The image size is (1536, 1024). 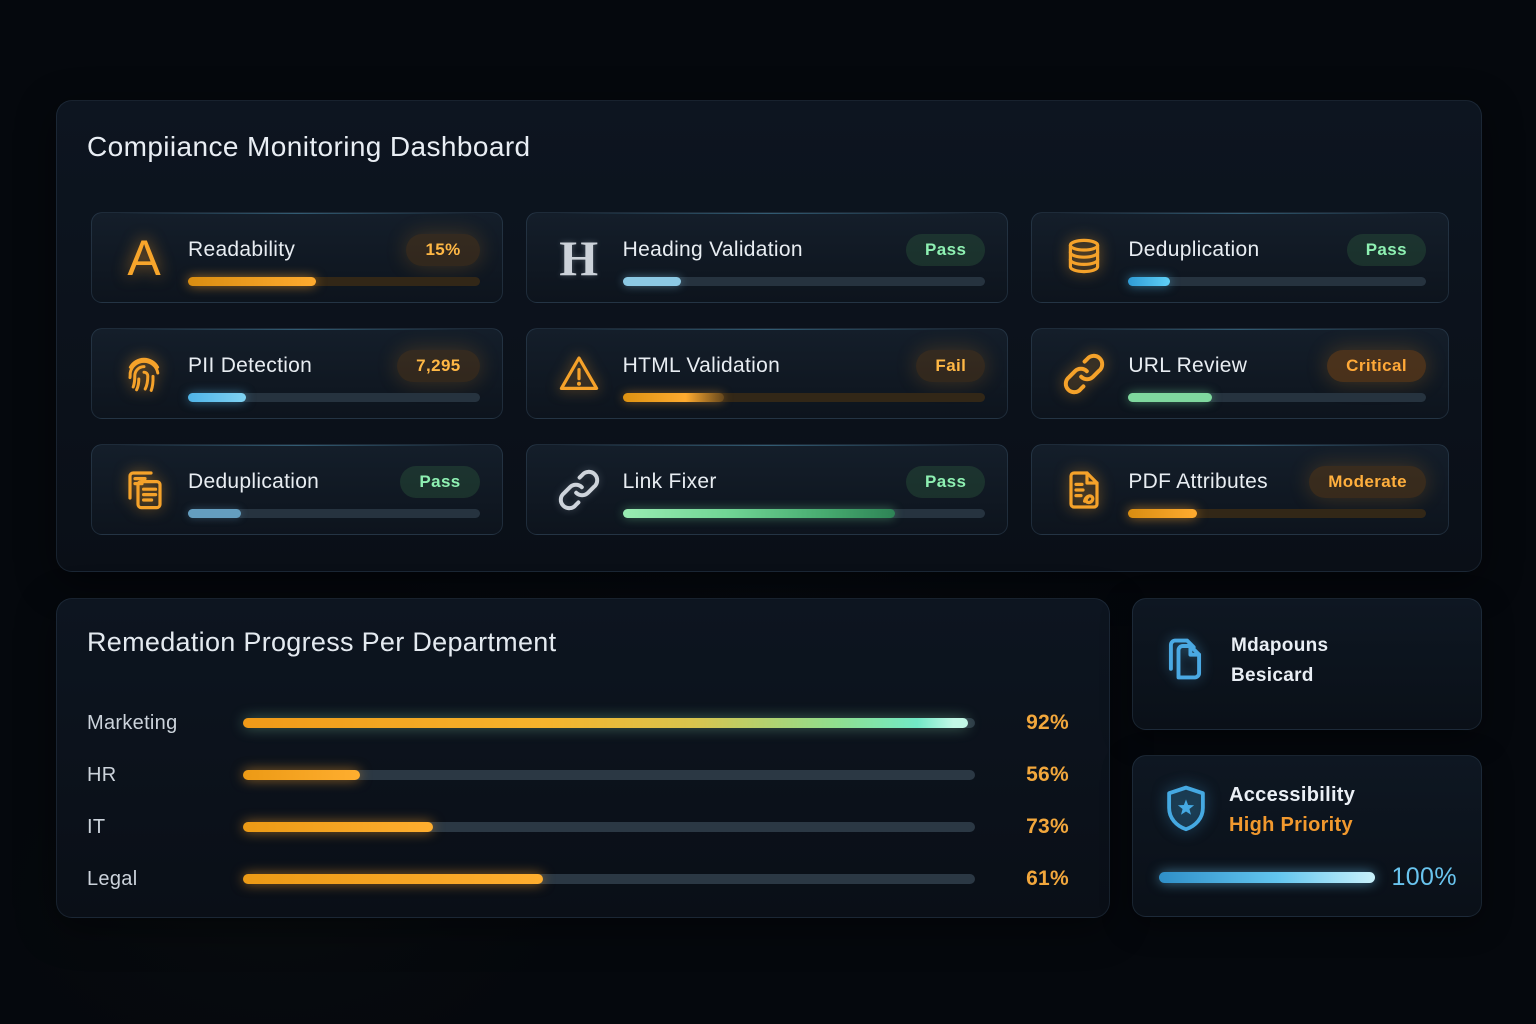 What do you see at coordinates (579, 374) in the screenshot?
I see `warning-triangle-icon` at bounding box center [579, 374].